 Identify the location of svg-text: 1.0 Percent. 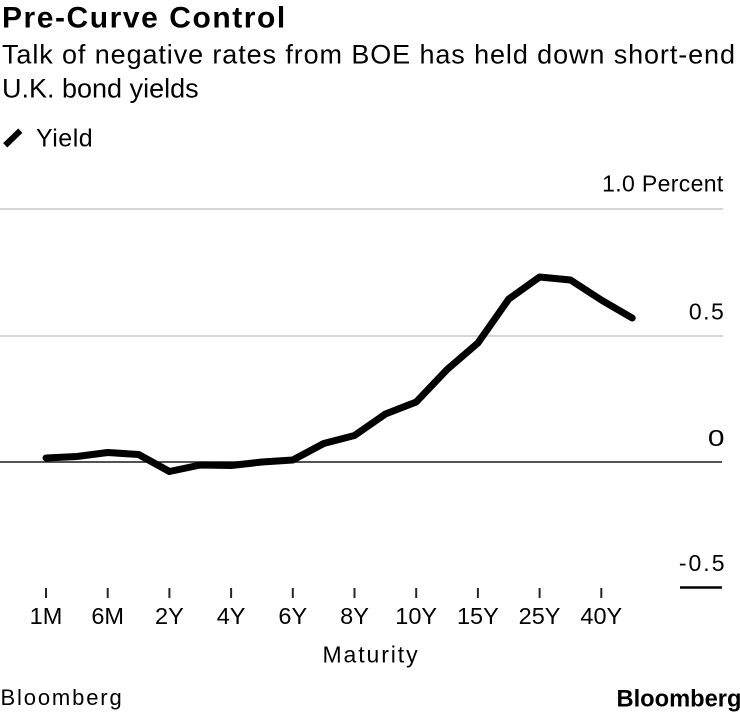
(663, 184).